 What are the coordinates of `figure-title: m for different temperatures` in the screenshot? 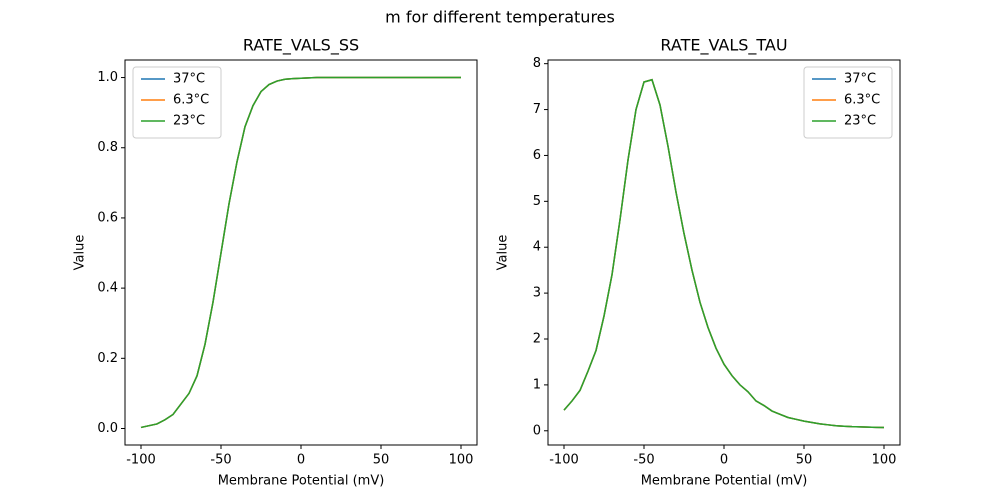 It's located at (500, 17).